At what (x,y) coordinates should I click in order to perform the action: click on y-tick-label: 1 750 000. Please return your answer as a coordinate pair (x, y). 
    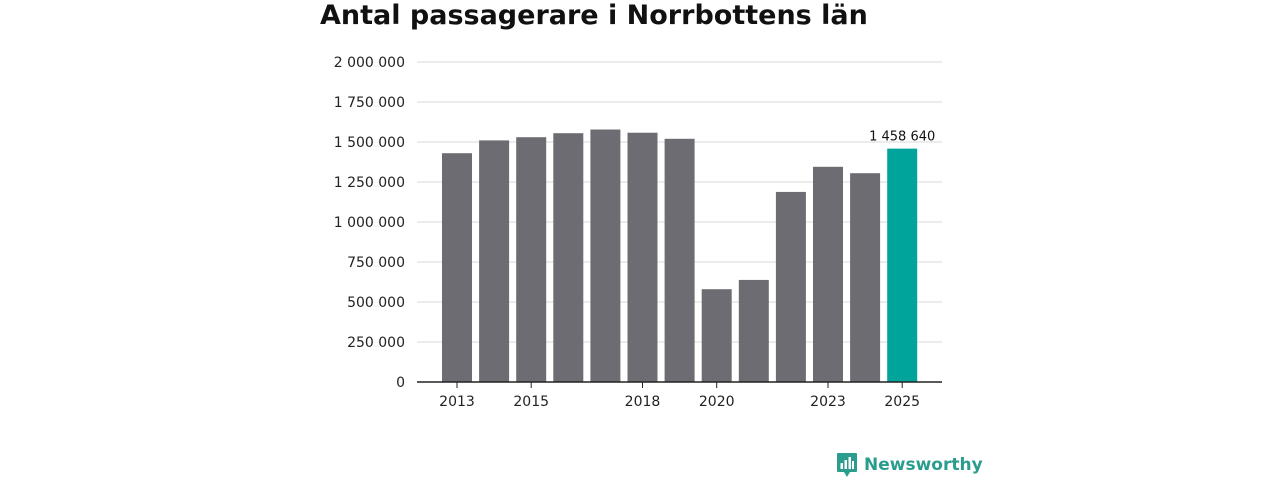
    Looking at the image, I should click on (369, 103).